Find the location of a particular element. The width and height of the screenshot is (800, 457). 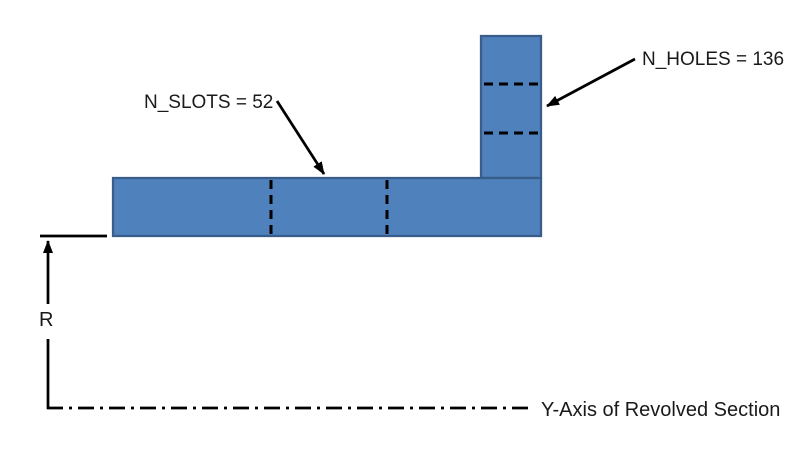

slots-leader-arrow is located at coordinates (300, 137).